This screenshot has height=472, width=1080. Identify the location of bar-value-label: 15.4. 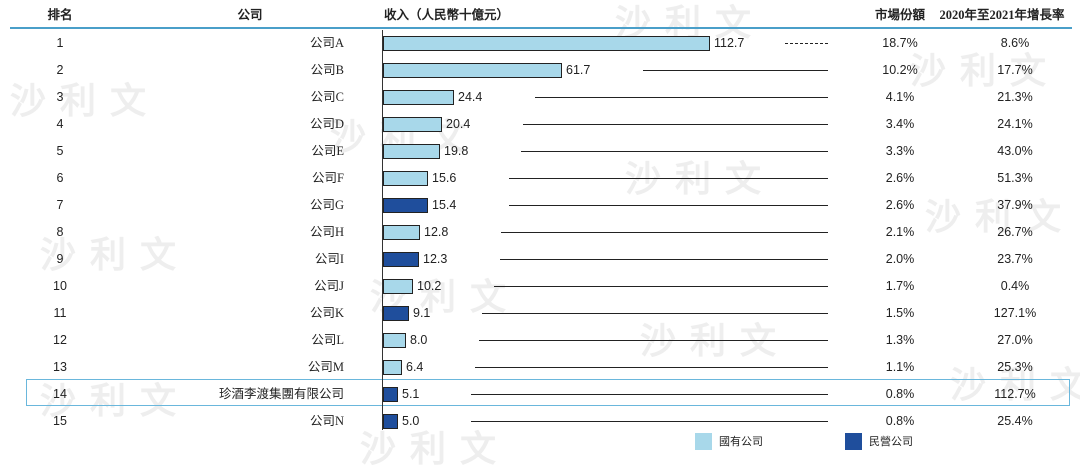
(444, 205).